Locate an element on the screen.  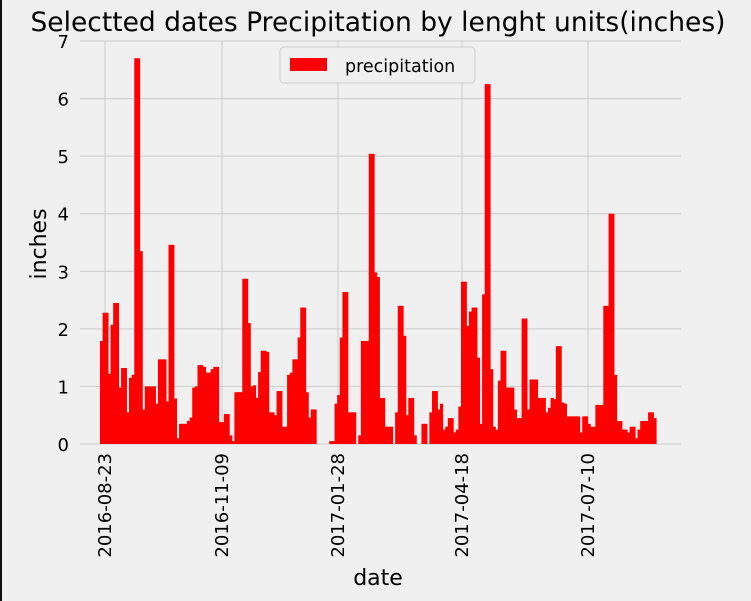
y-axis-label: inches is located at coordinates (39, 243).